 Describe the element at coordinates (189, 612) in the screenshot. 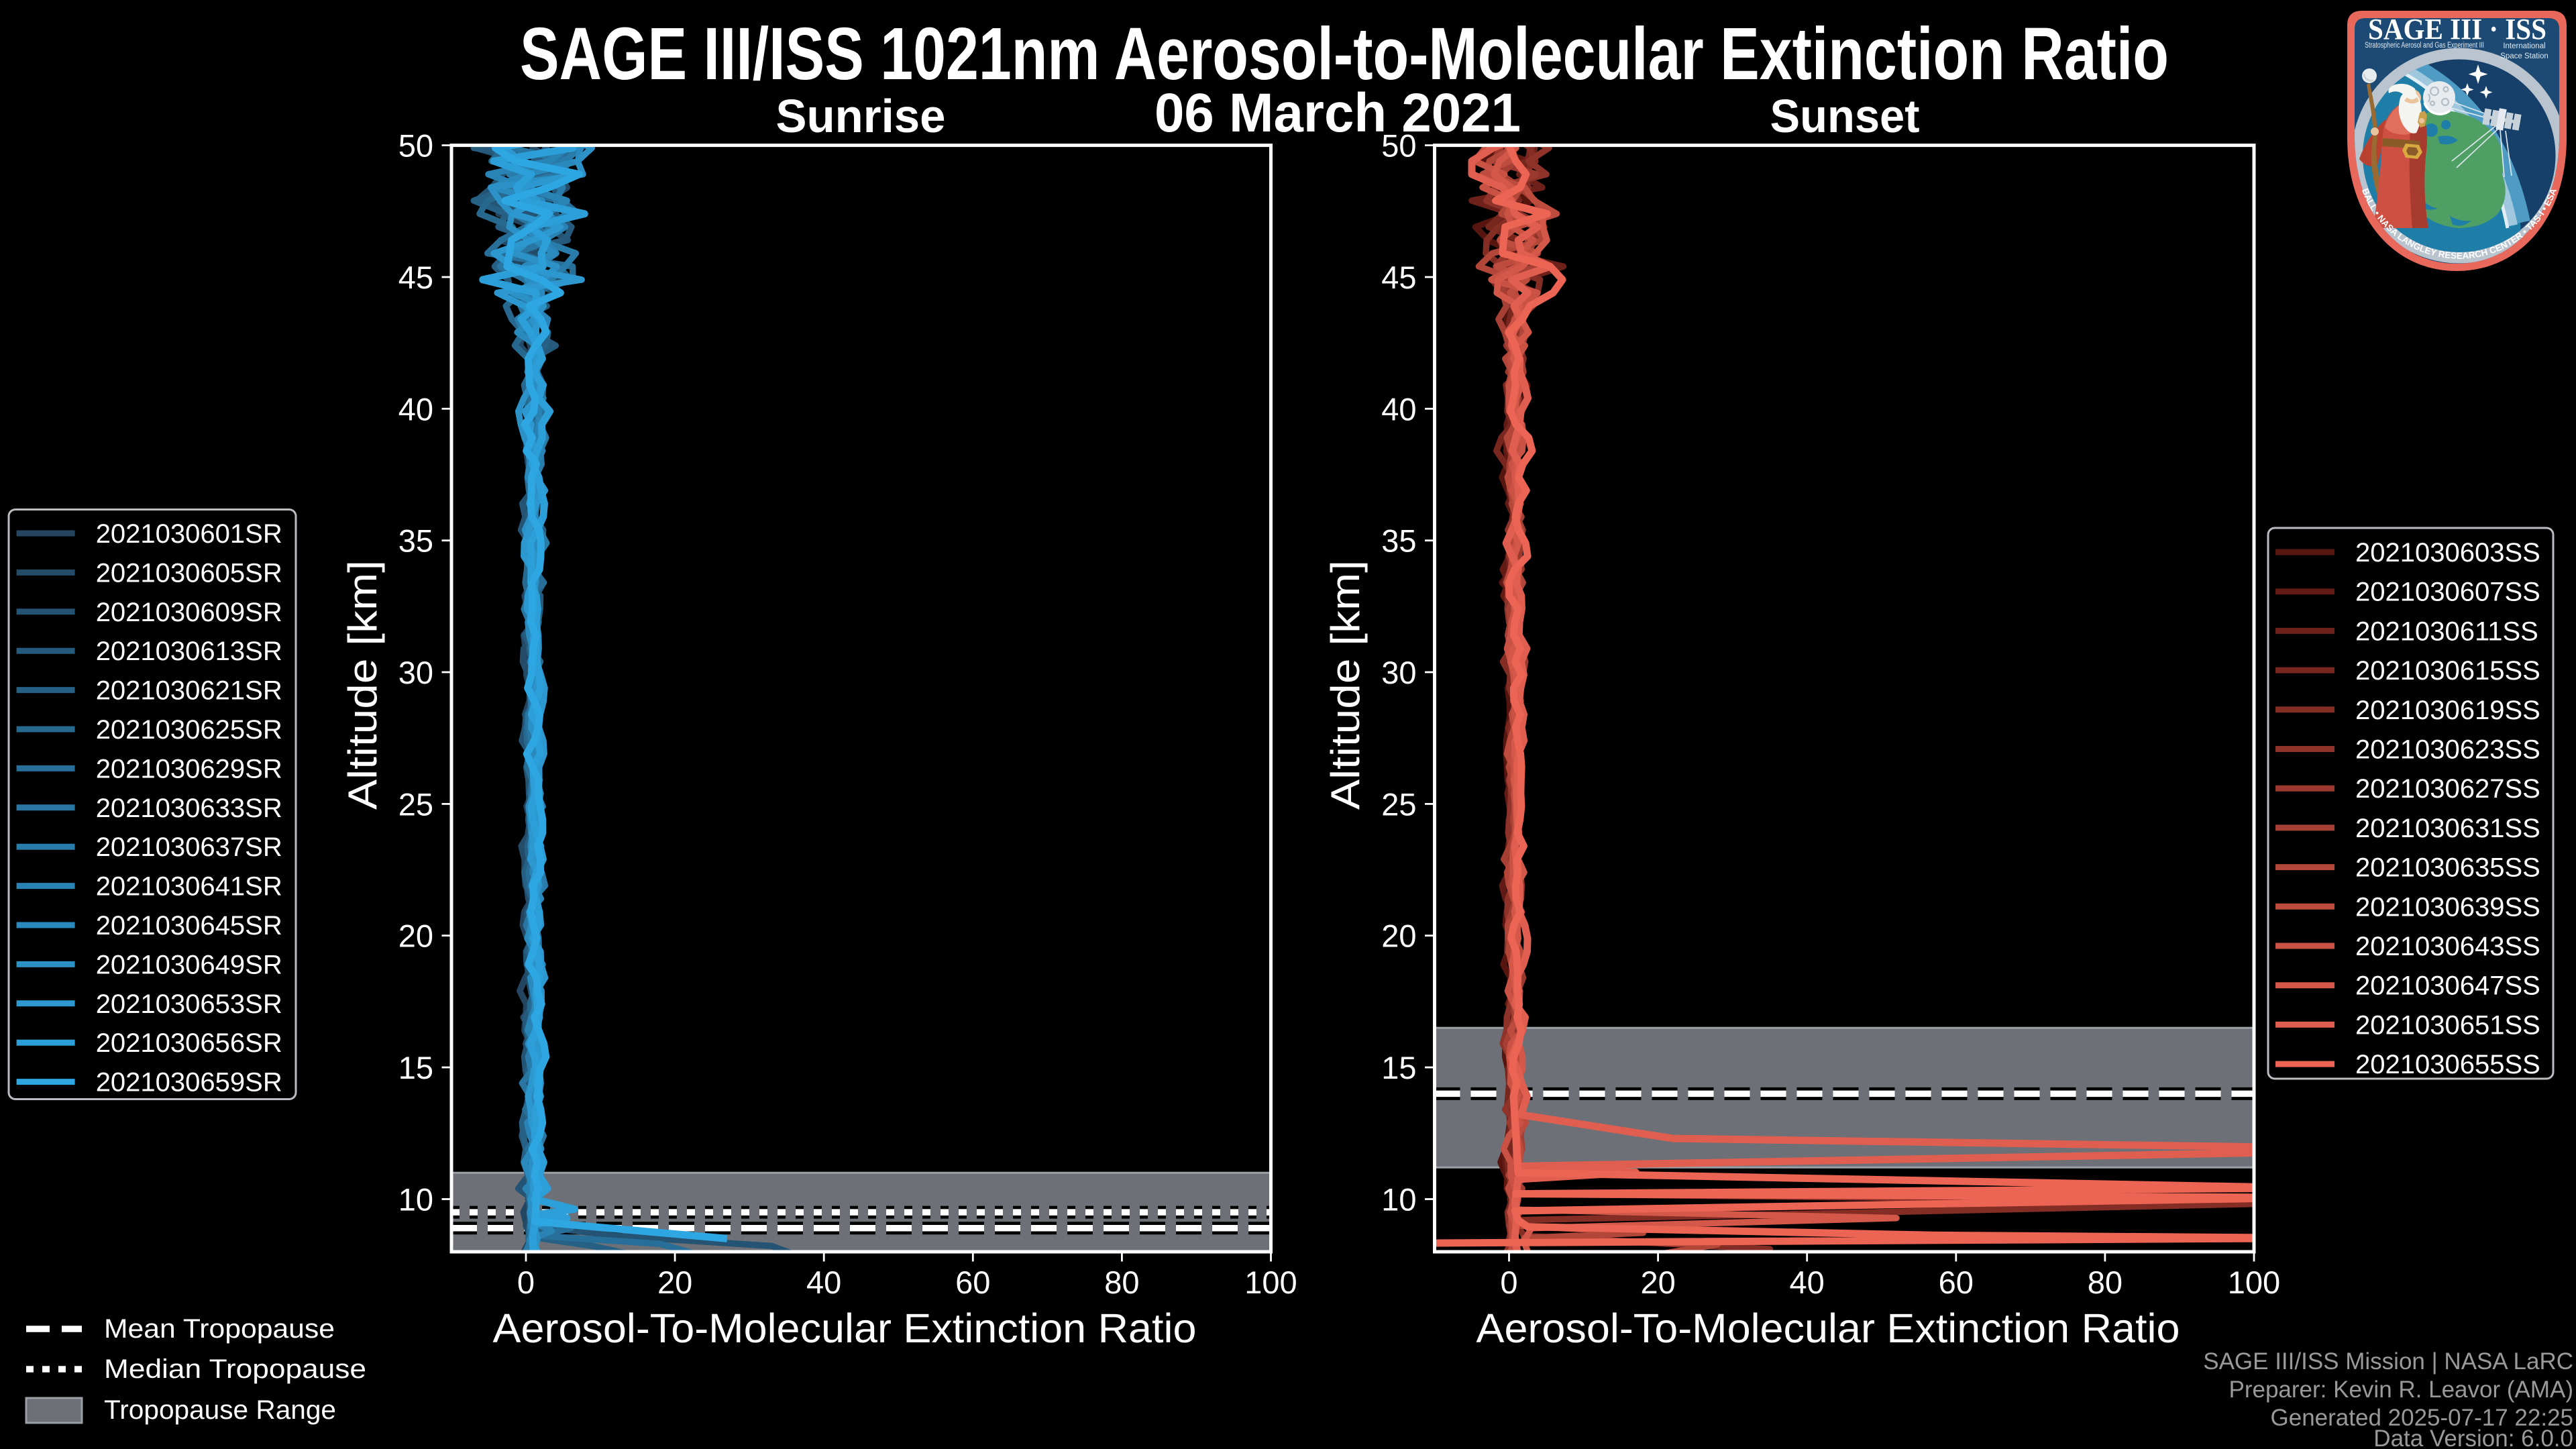

I see `svg-text: 2021030609SR` at that location.